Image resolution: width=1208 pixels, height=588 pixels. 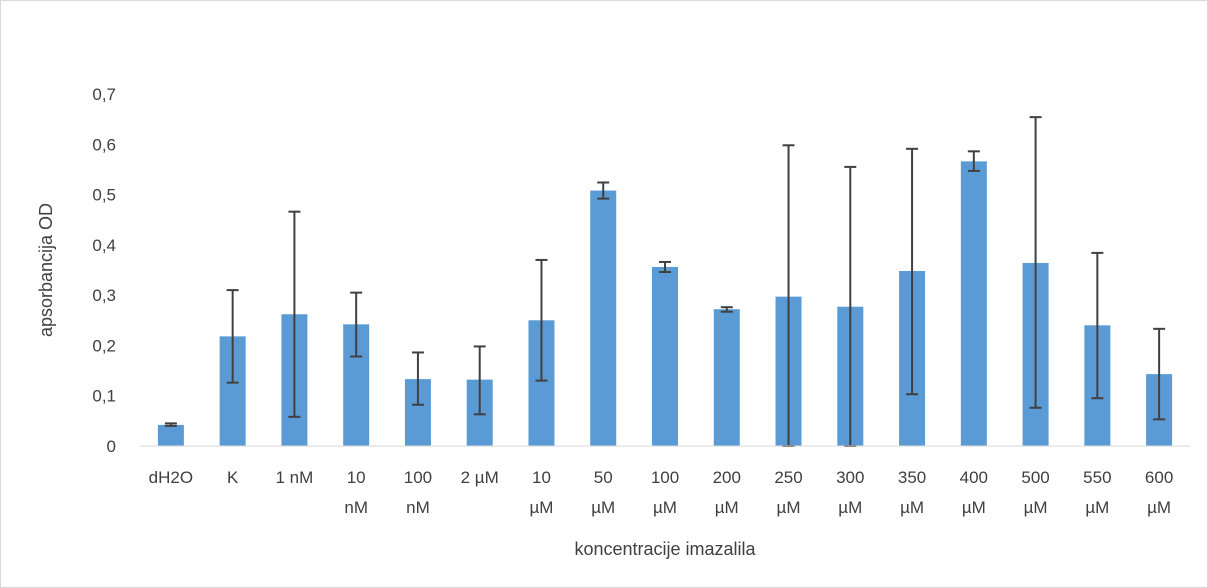 What do you see at coordinates (418, 492) in the screenshot?
I see `x-category-label: 100 nM` at bounding box center [418, 492].